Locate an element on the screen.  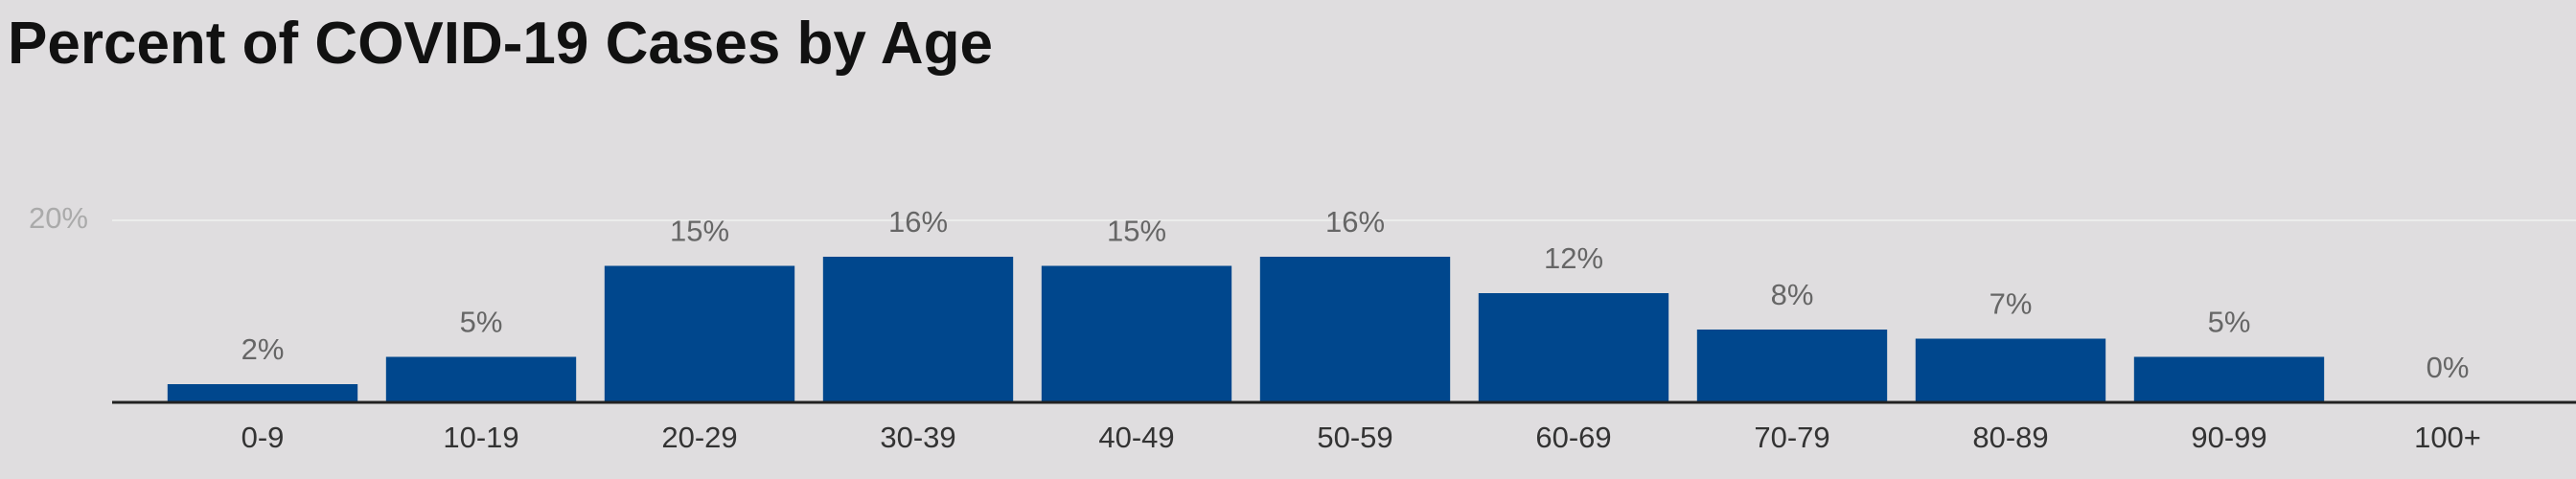
x-tick-label: 70-79 is located at coordinates (1791, 438).